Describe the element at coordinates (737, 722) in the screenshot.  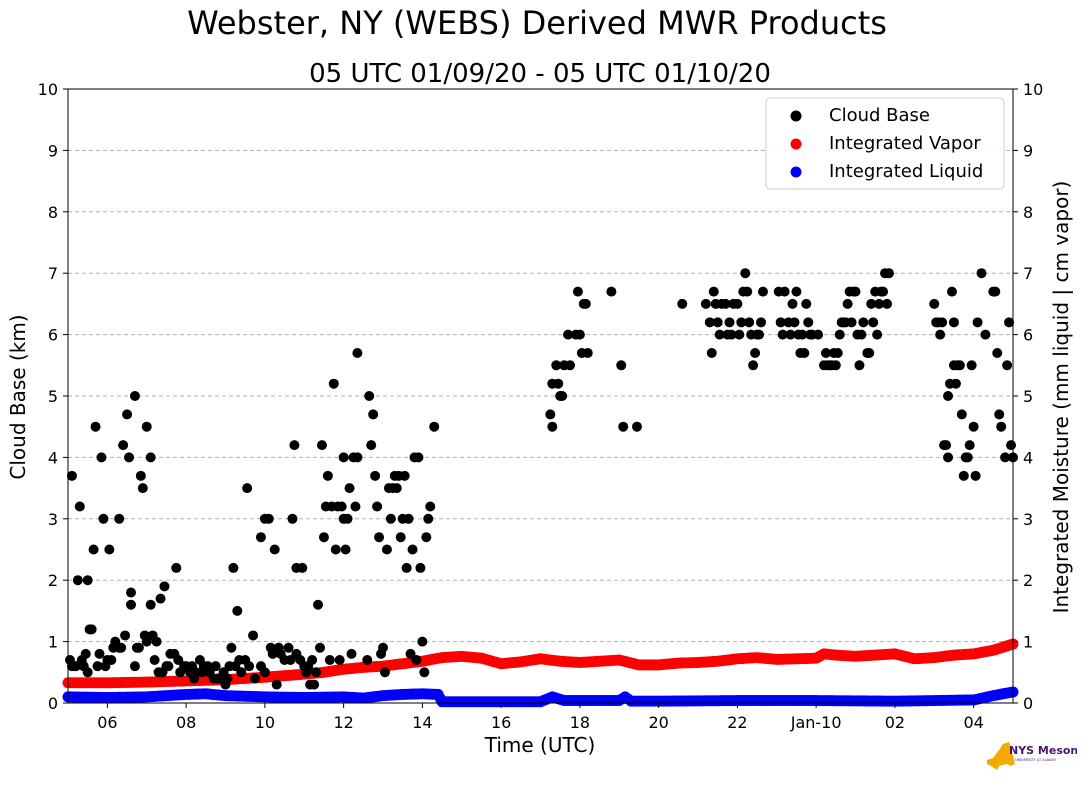
I see `x-tick-label: 22` at that location.